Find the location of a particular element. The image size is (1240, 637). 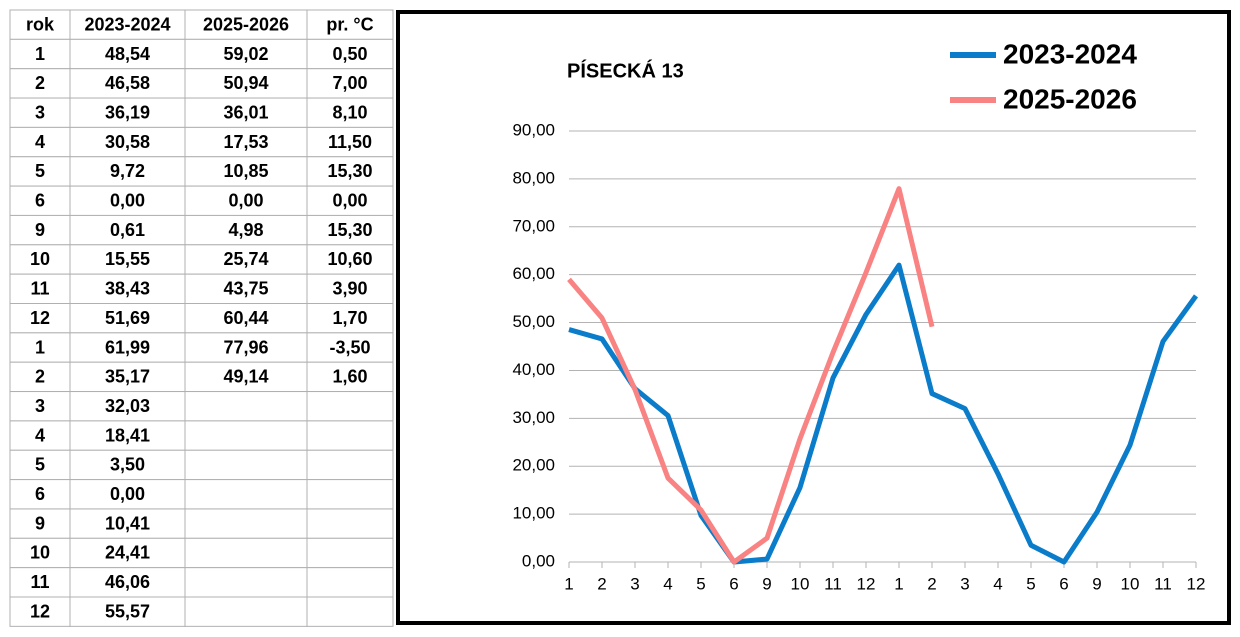

table-value: 17,53 is located at coordinates (245, 142).